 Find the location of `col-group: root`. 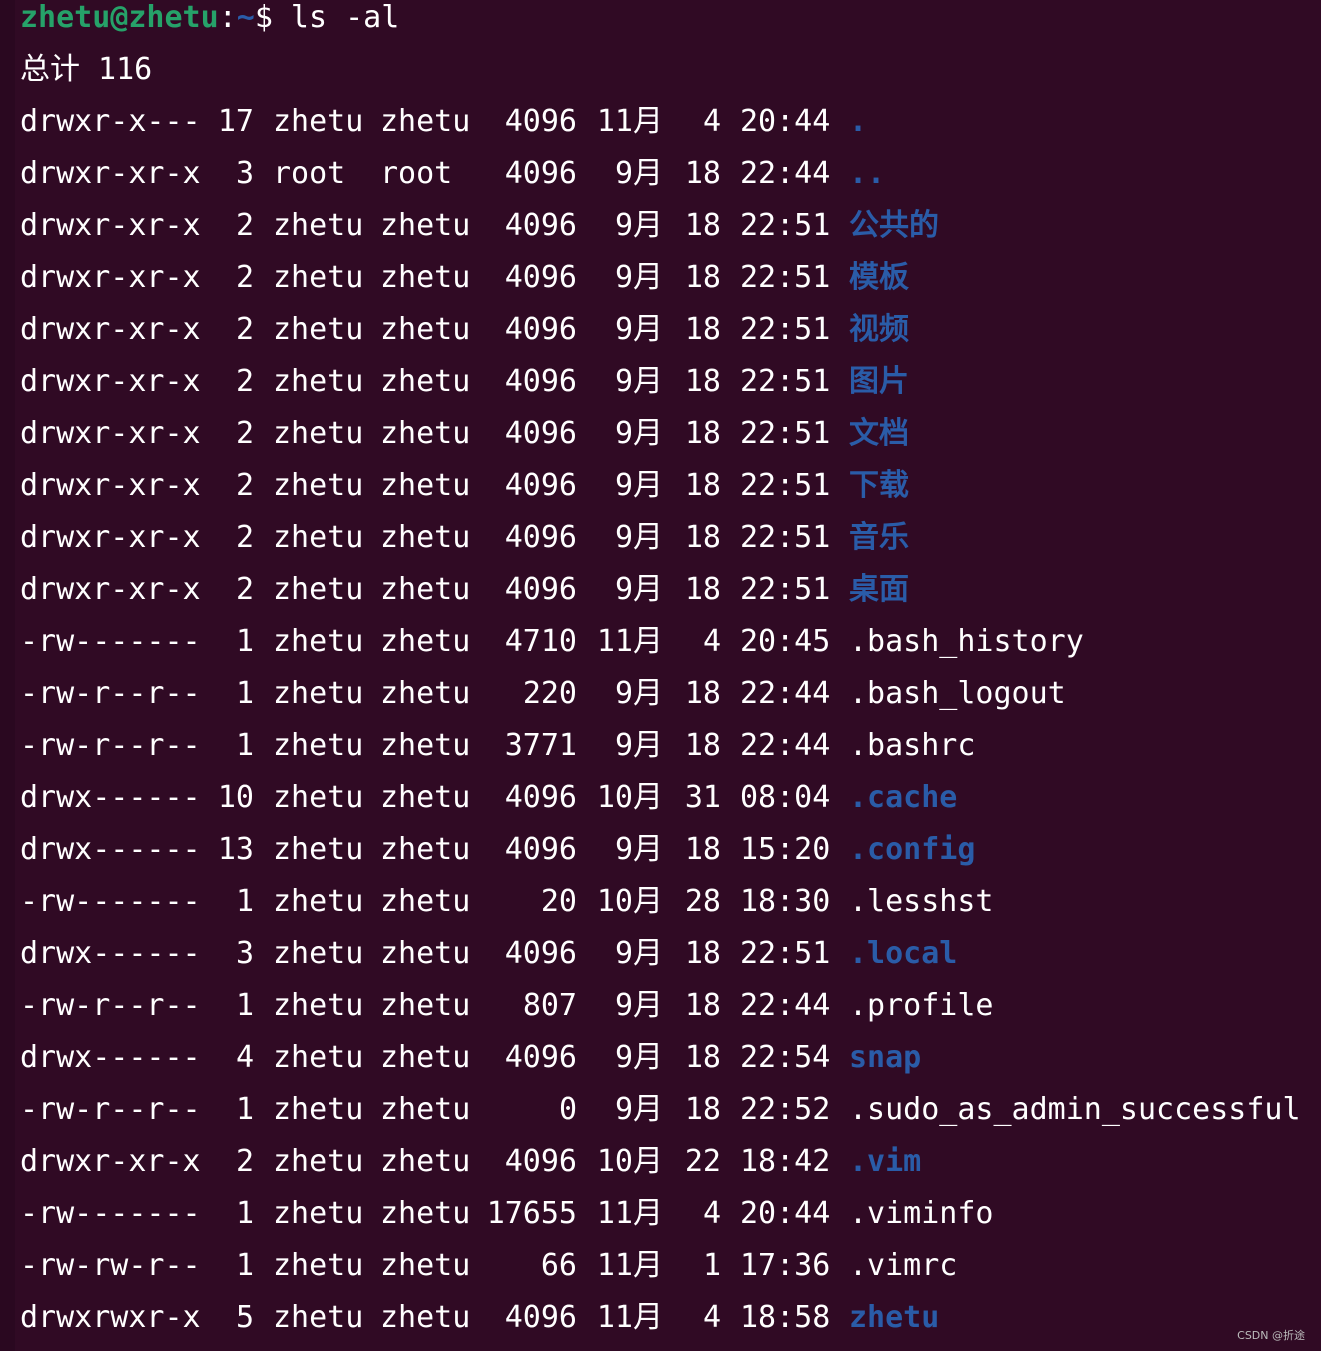

col-group: root is located at coordinates (416, 173).